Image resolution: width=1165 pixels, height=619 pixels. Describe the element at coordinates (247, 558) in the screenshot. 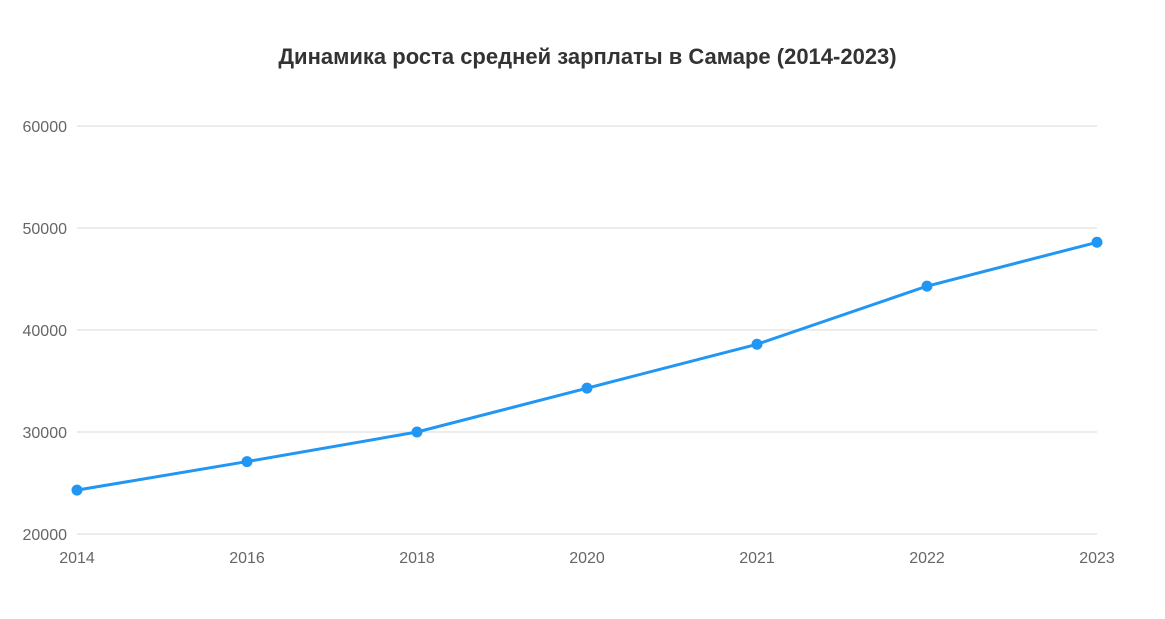

I see `x-tick-label: 2016` at that location.